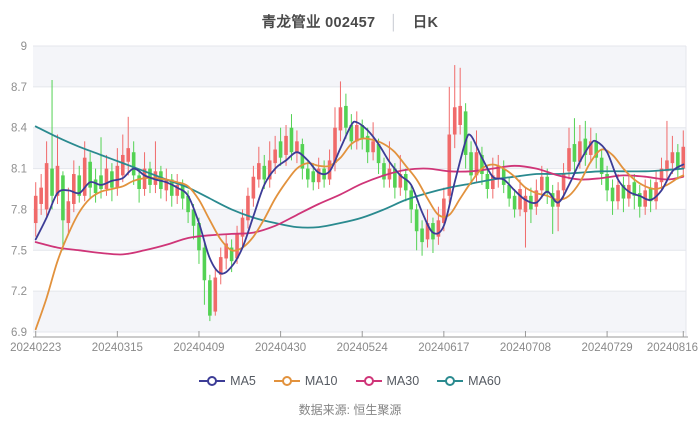 The width and height of the screenshot is (700, 426). Describe the element at coordinates (286, 381) in the screenshot. I see `ma10-line-marker-icon` at that location.